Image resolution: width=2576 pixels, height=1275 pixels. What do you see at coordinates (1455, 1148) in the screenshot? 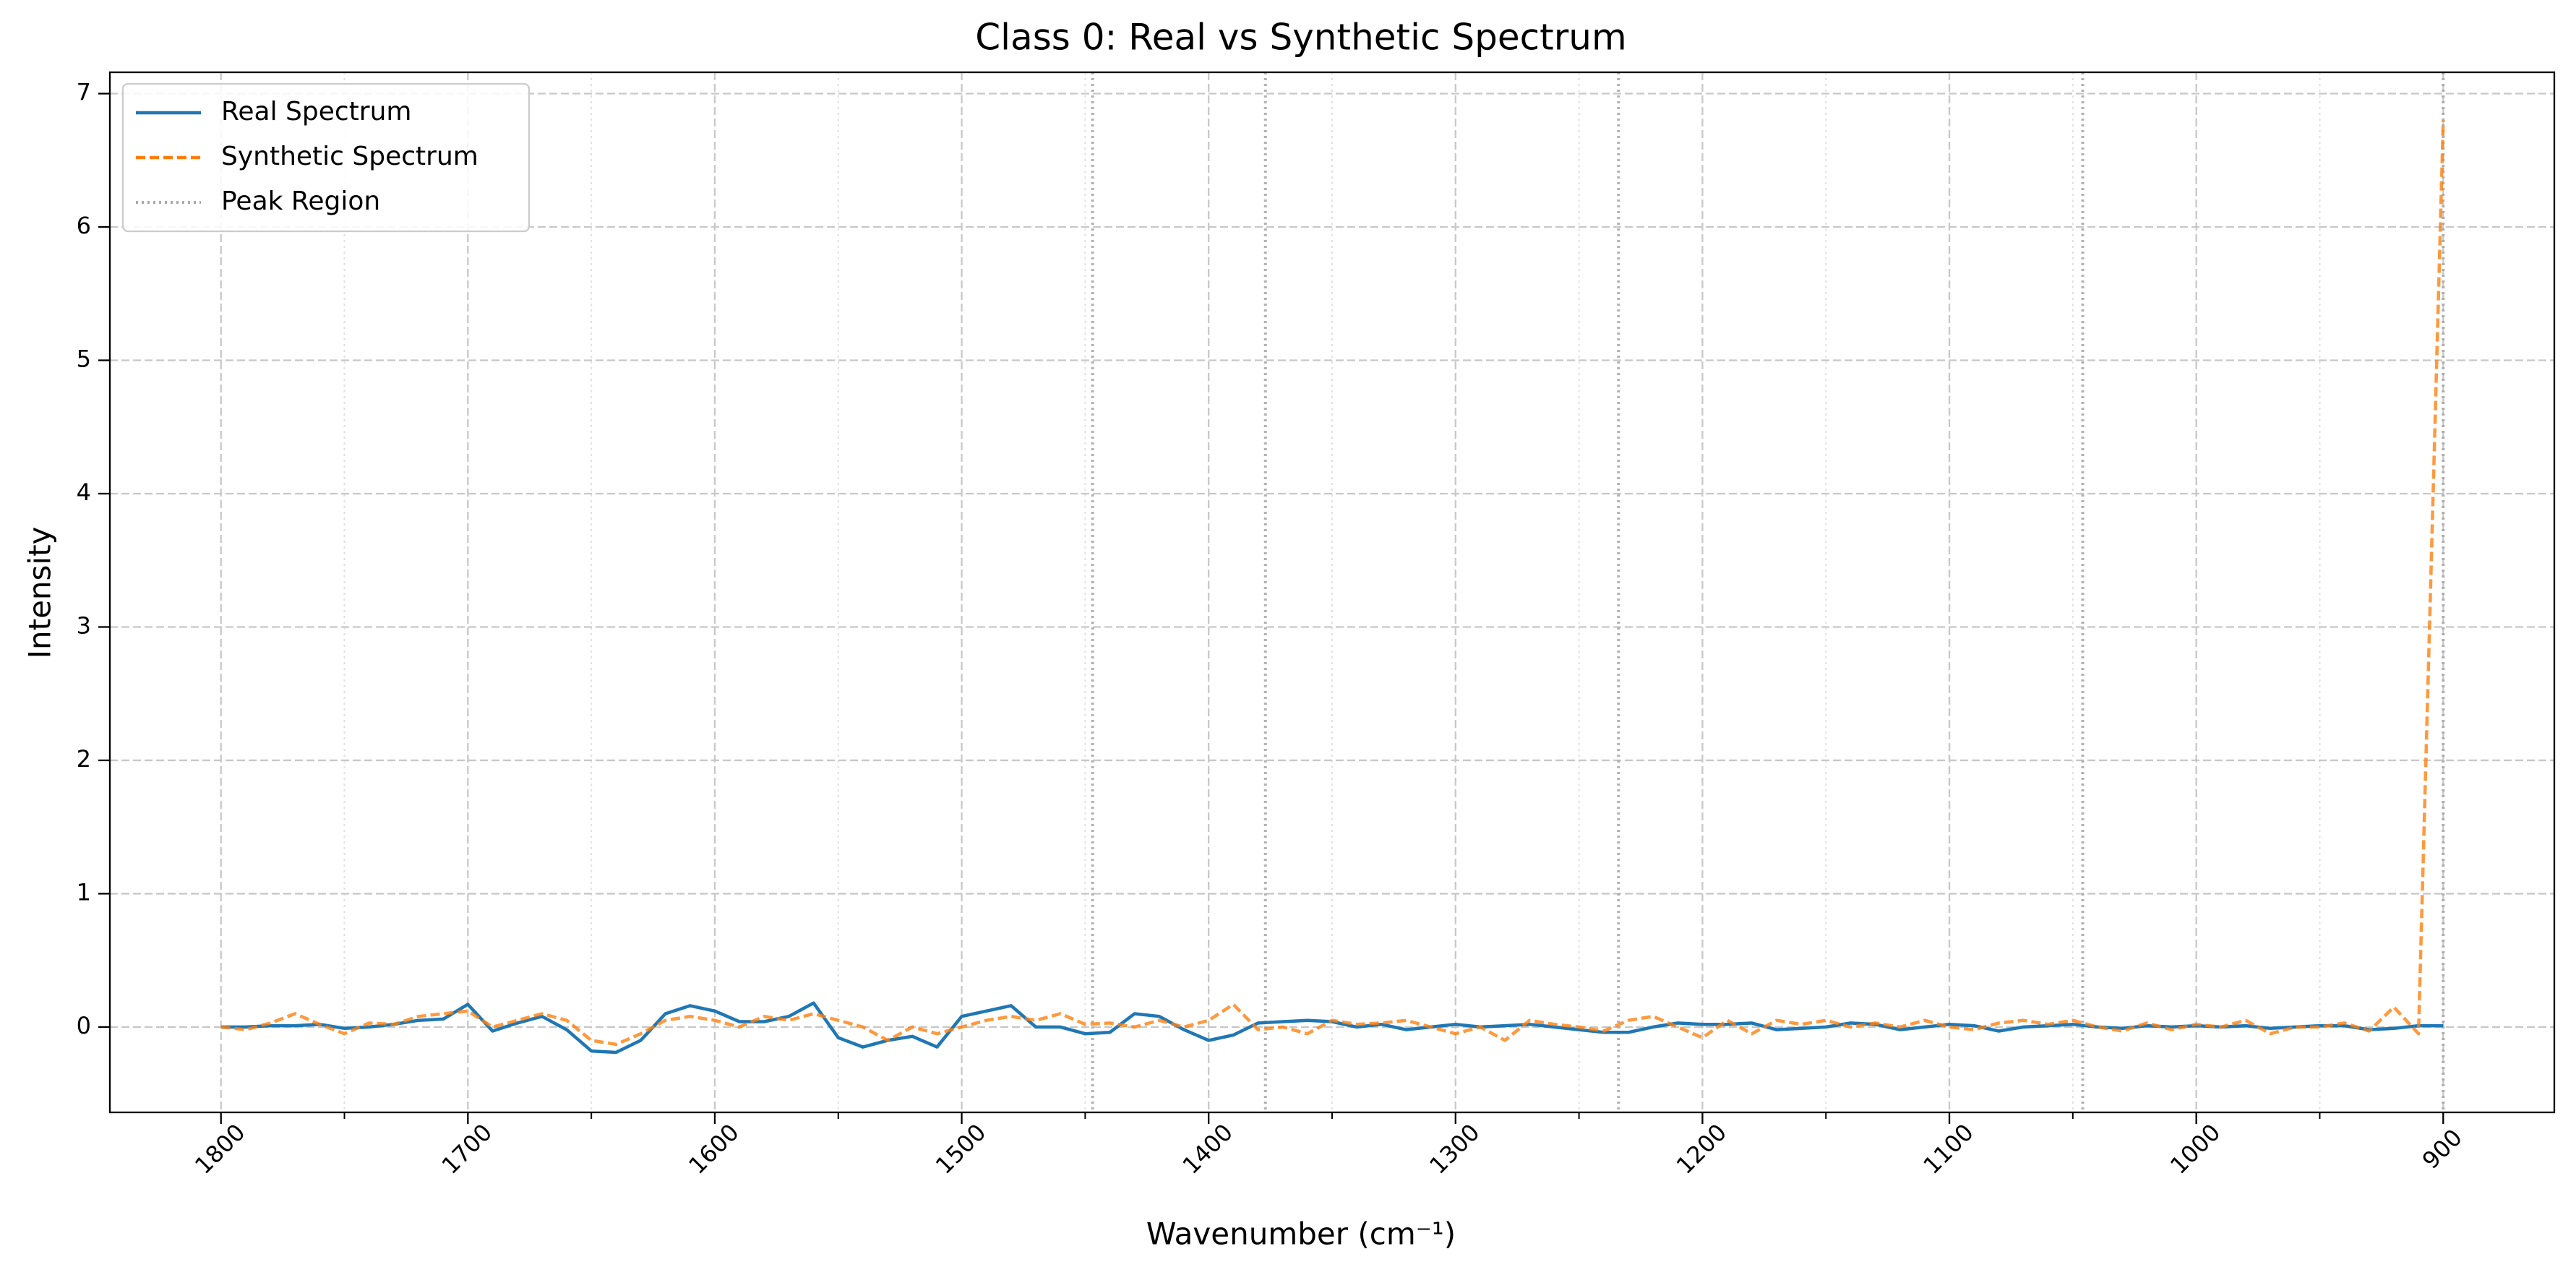
I see `x-tick-label: 1300` at bounding box center [1455, 1148].